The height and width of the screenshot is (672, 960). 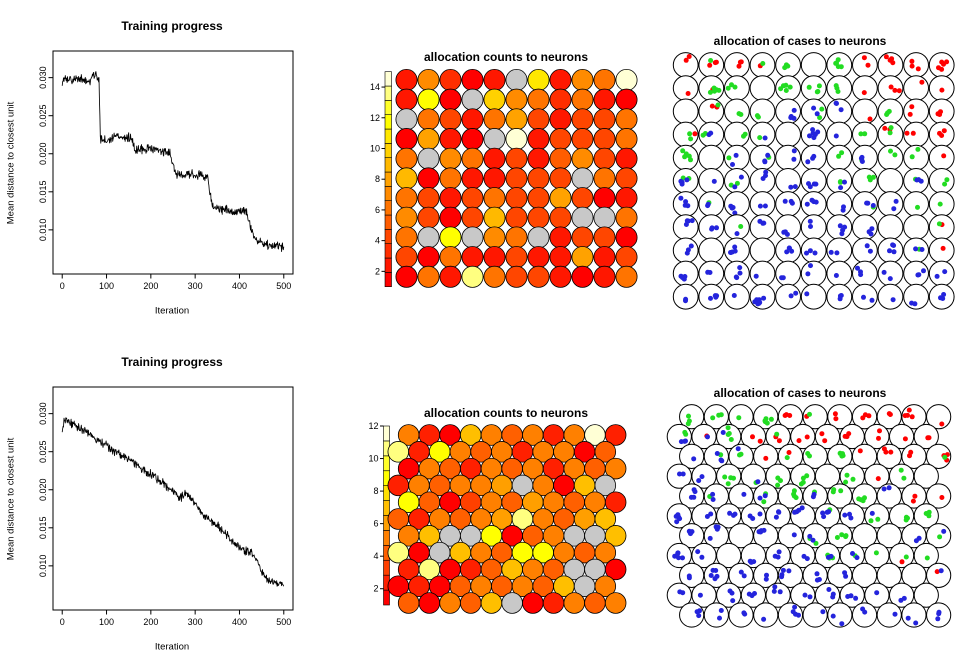 I want to click on allocation-counts-grid-2: 2 4 6 8 10 12, so click(x=497, y=517).